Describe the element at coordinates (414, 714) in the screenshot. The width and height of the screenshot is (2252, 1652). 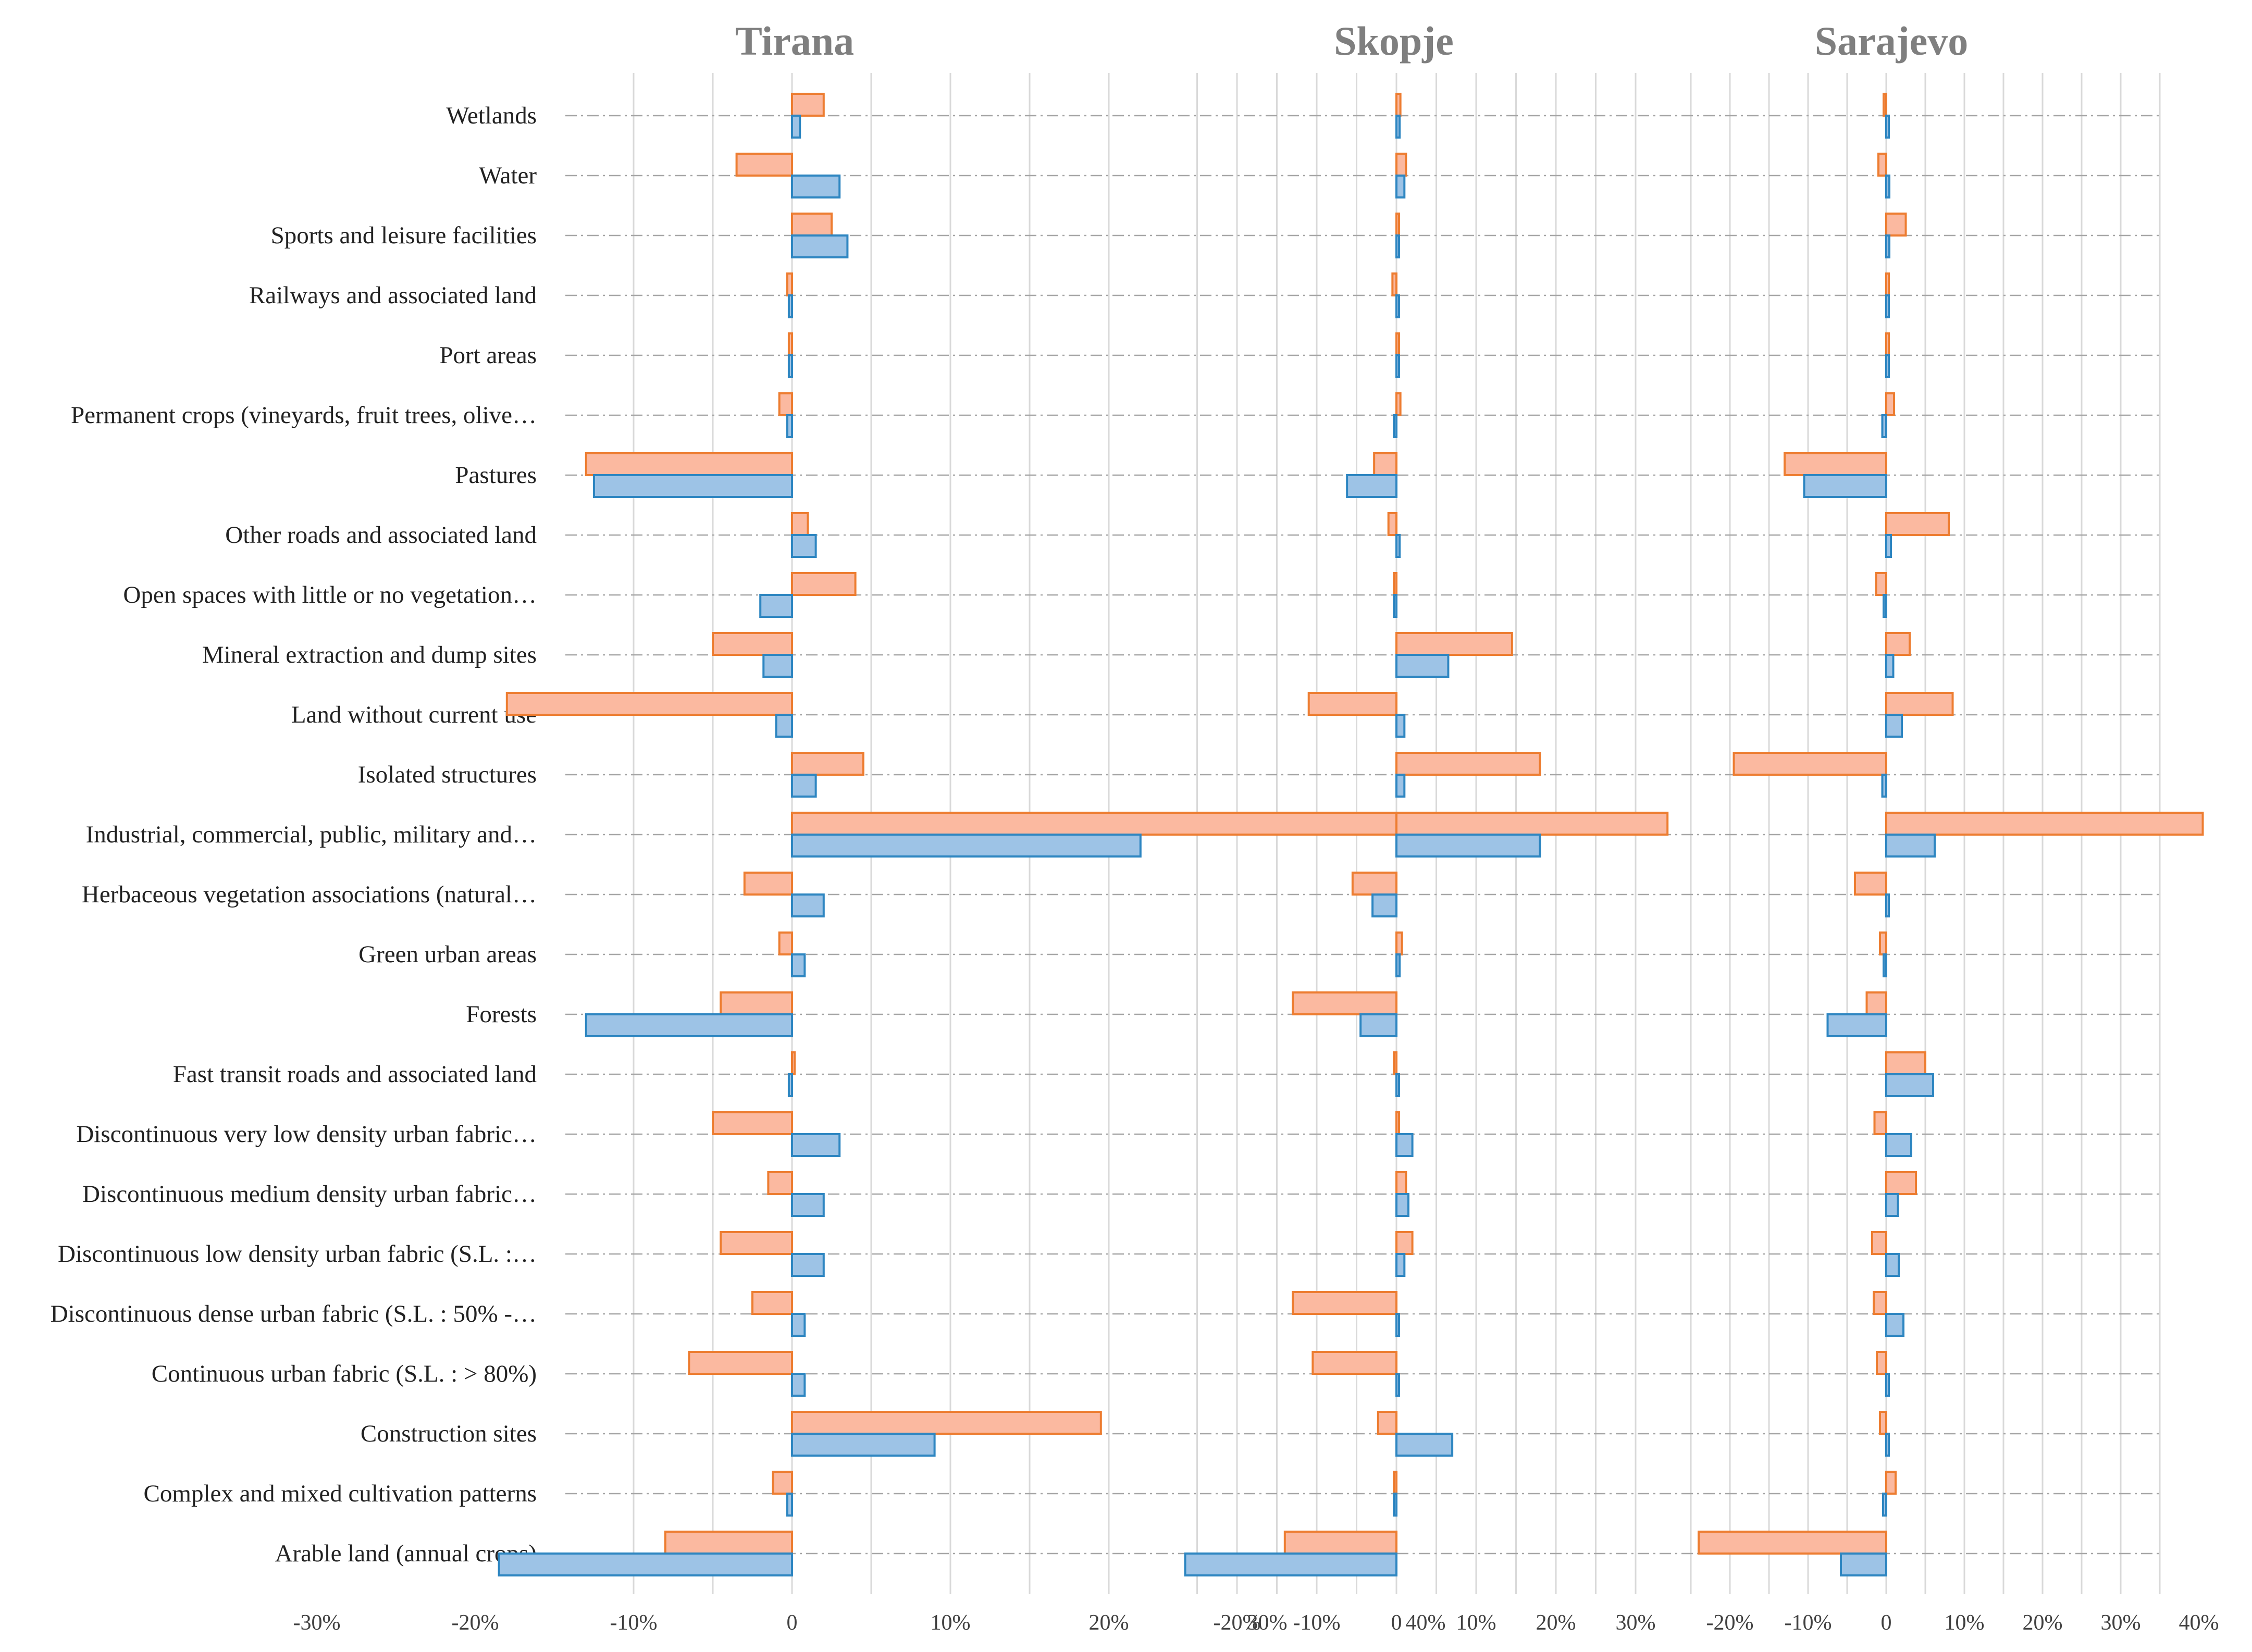
I see `category-label: Land without current use` at that location.